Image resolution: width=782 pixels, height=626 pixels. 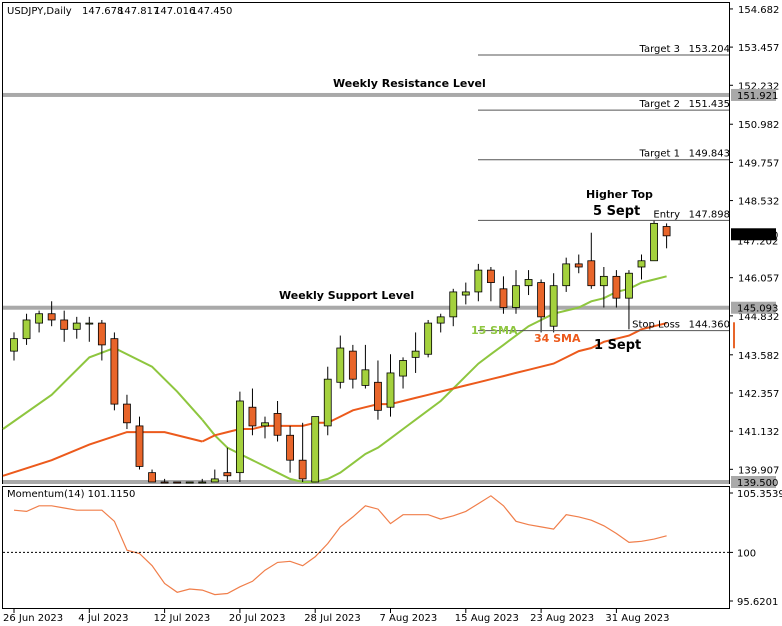 What do you see at coordinates (759, 494) in the screenshot?
I see `momentum-y-tick-label: 105.3539` at bounding box center [759, 494].